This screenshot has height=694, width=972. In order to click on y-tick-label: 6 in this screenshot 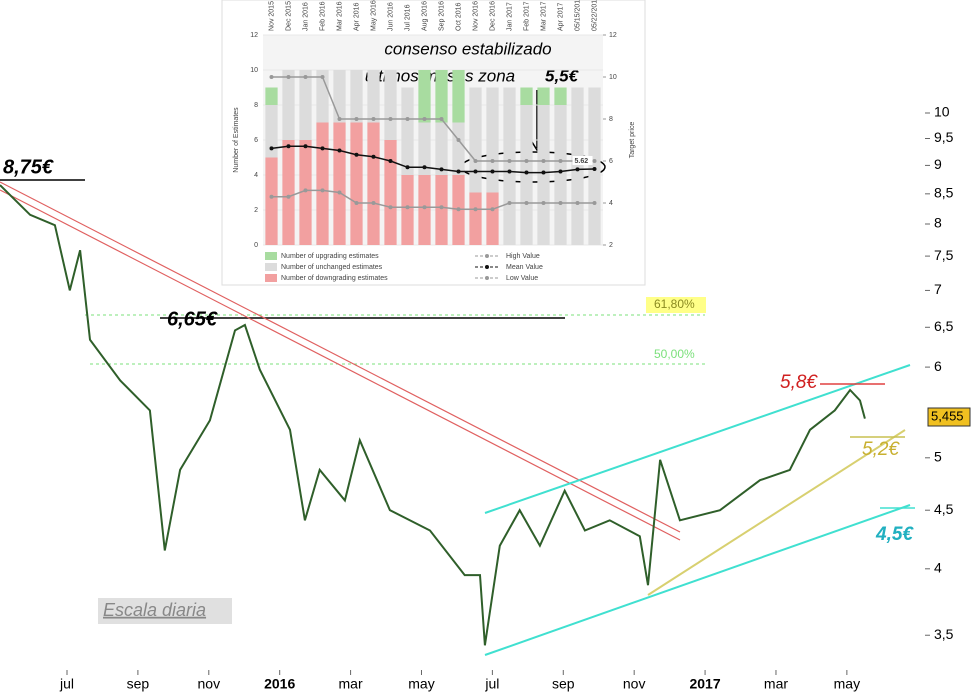, I will do `click(938, 366)`.